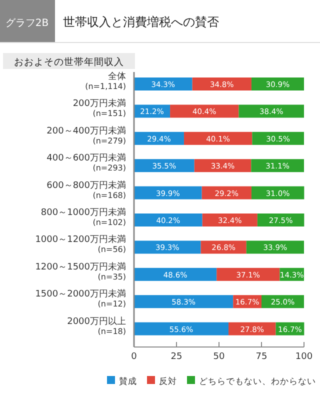 The image size is (320, 400). Describe the element at coordinates (80, 271) in the screenshot. I see `y-tick-label: 1200～1500万円未満 (n=35)` at that location.